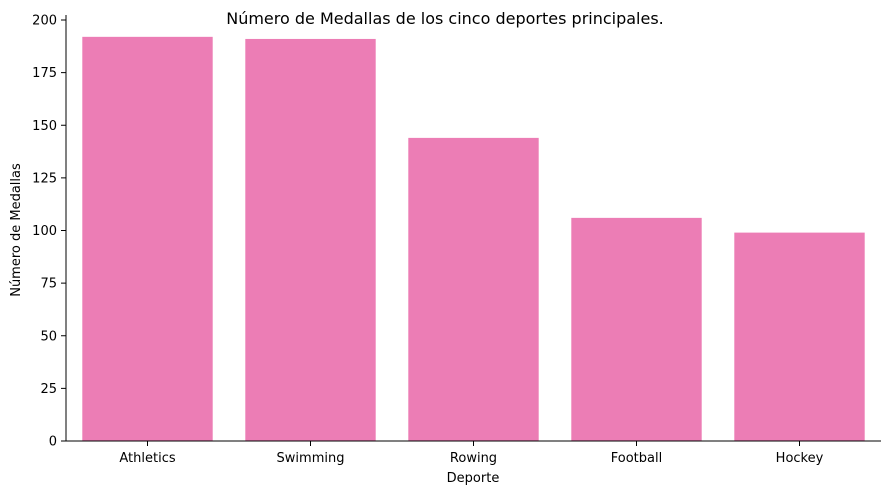  Describe the element at coordinates (53, 442) in the screenshot. I see `y-tick-label: 0` at that location.